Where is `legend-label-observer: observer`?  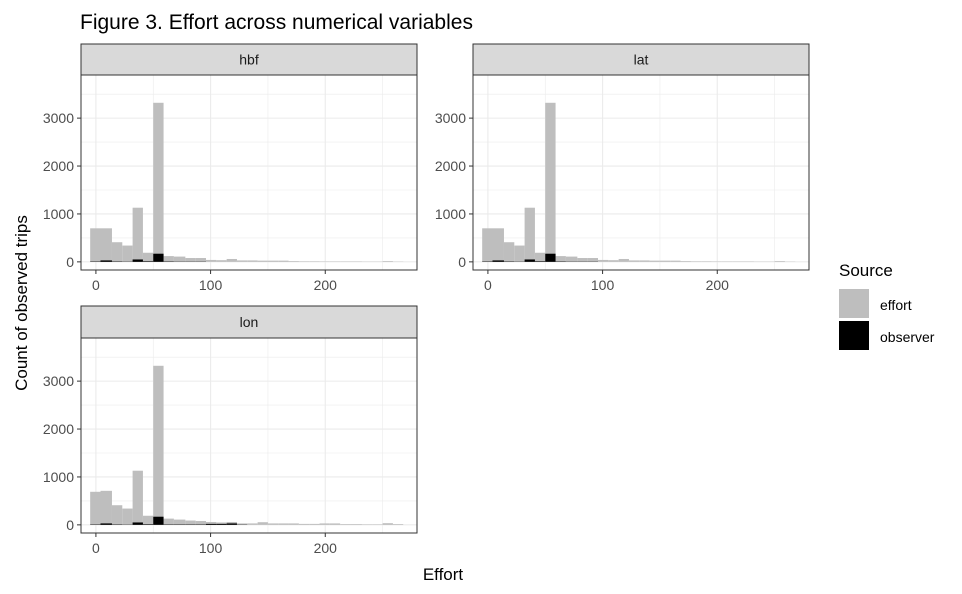 legend-label-observer: observer is located at coordinates (907, 337).